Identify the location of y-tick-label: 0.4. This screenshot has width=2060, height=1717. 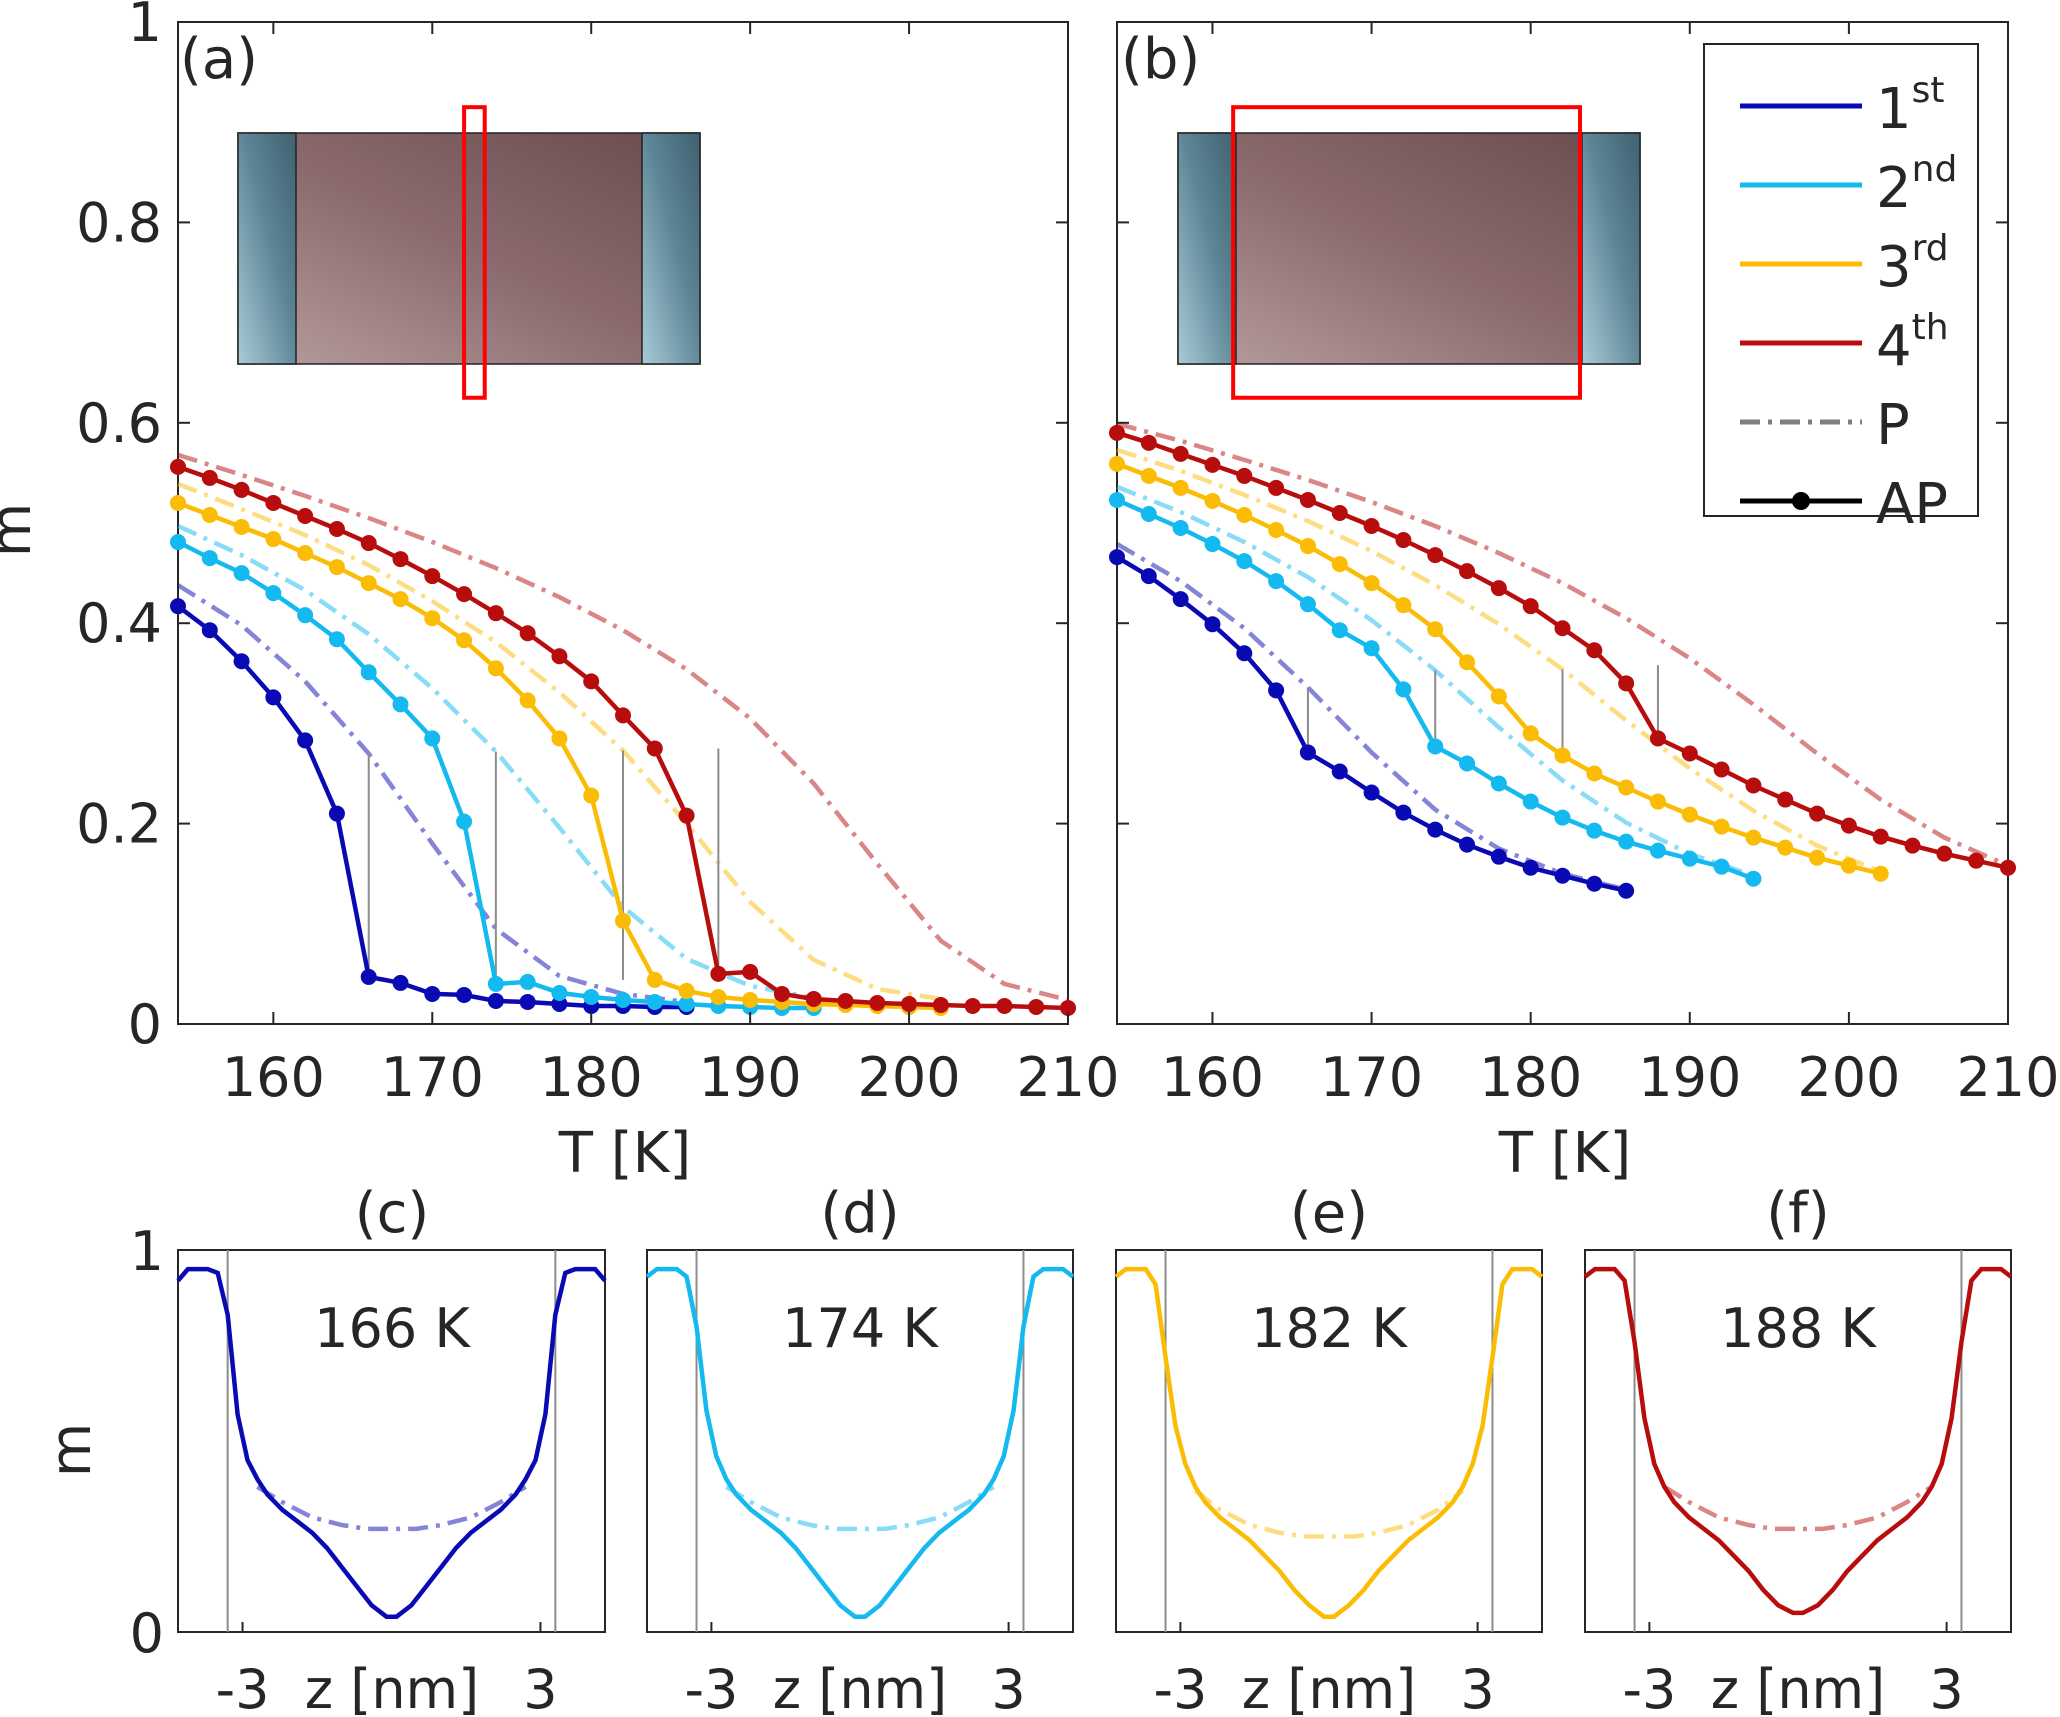
(119, 623).